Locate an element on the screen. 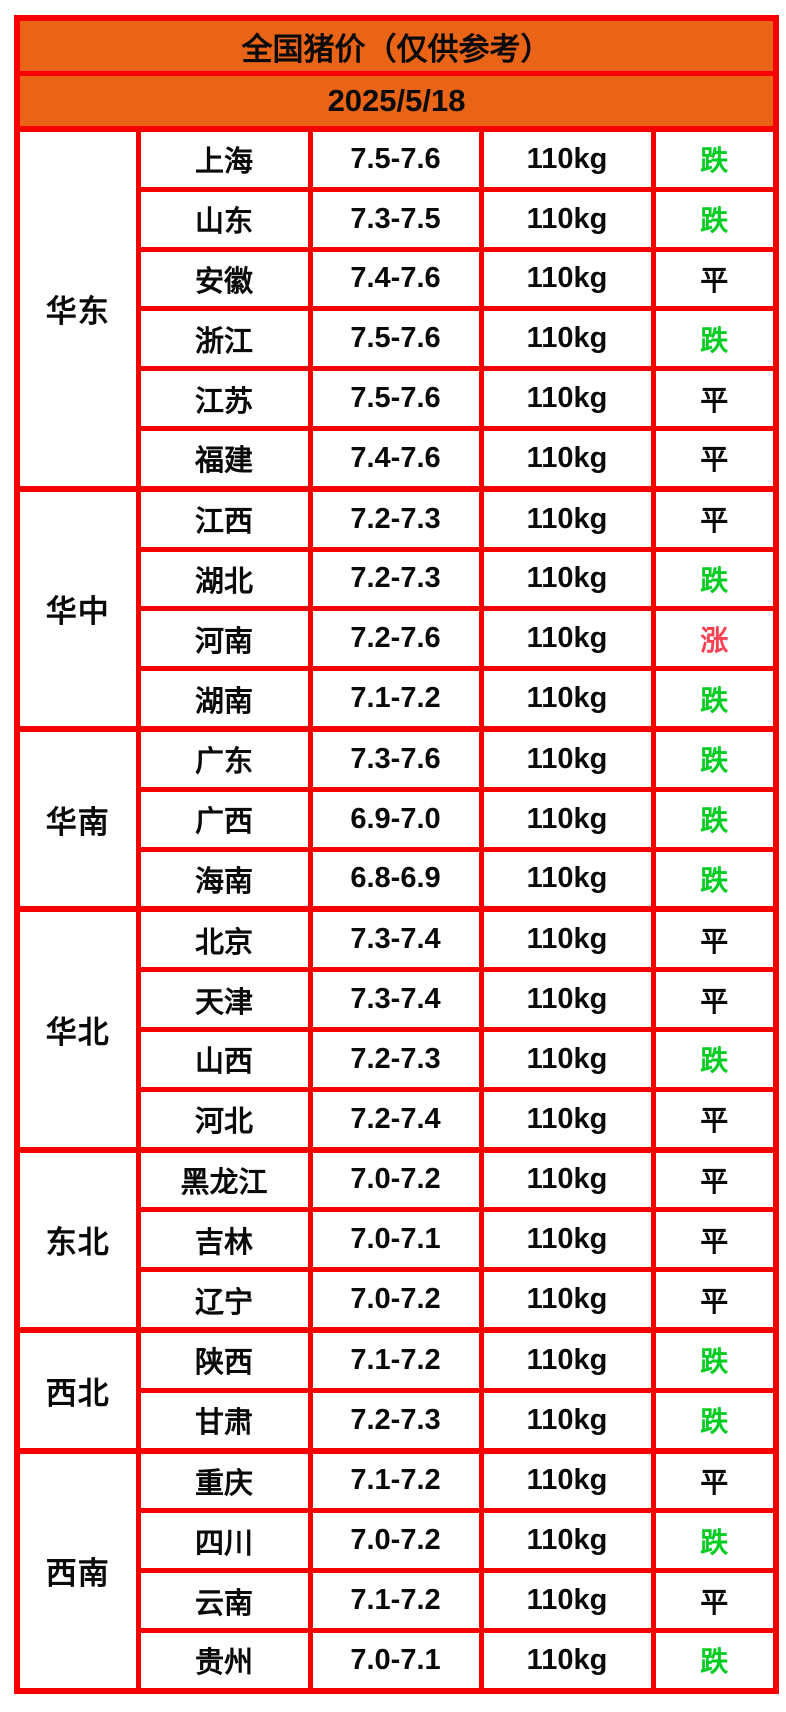 This screenshot has height=1712, width=786. province-cell: 四川 is located at coordinates (224, 1541).